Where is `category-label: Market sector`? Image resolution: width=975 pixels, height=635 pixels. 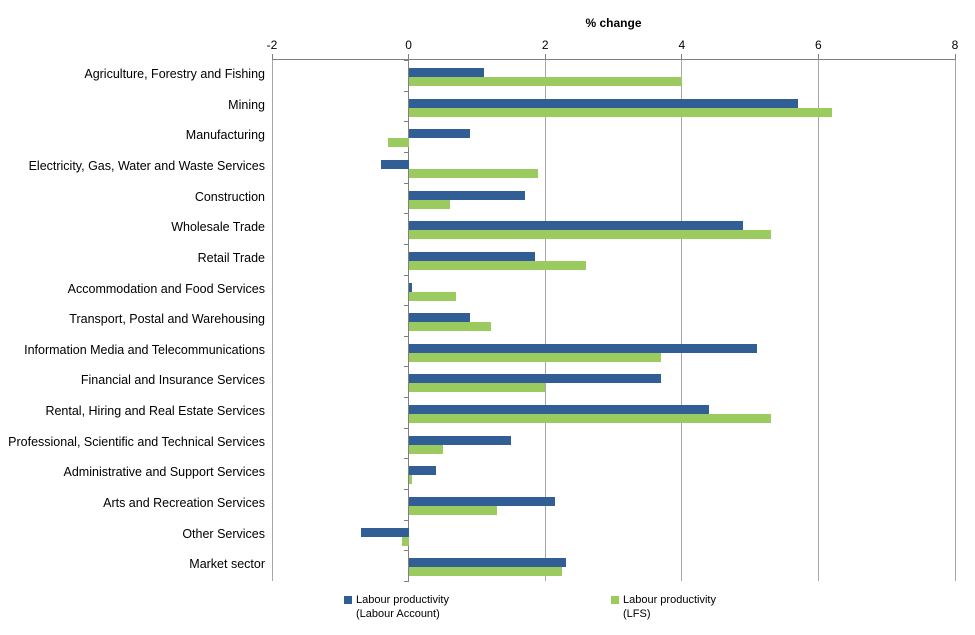 category-label: Market sector is located at coordinates (227, 564).